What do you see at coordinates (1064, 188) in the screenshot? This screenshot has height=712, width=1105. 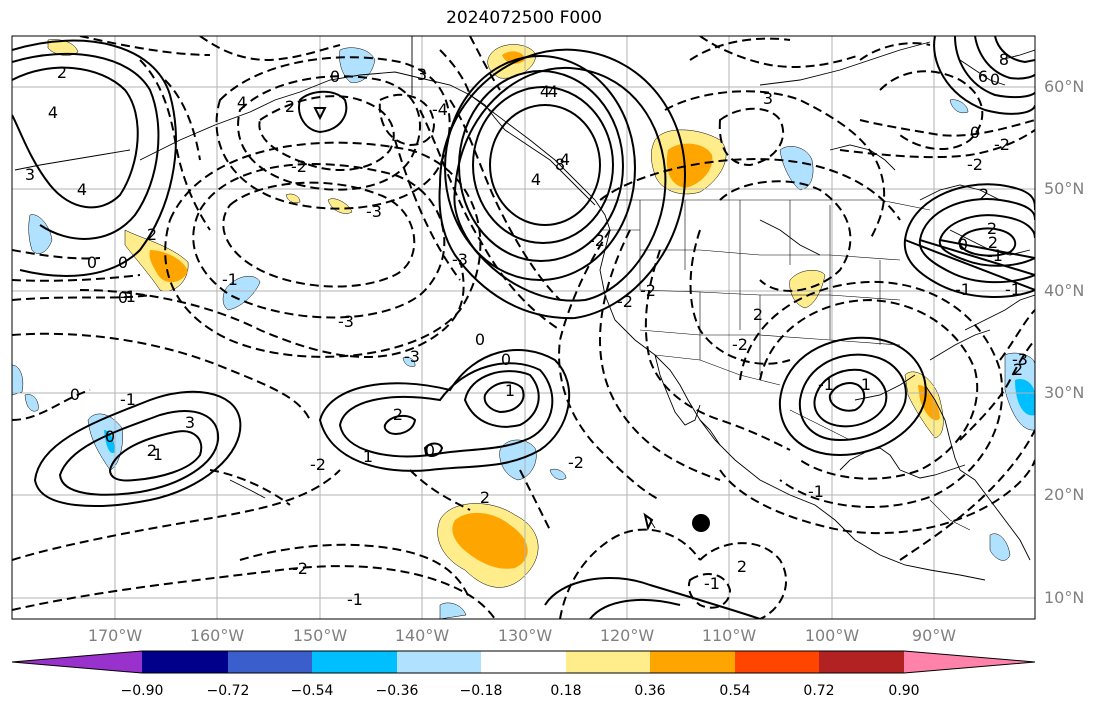 I see `lat-label-50n: 50°N` at bounding box center [1064, 188].